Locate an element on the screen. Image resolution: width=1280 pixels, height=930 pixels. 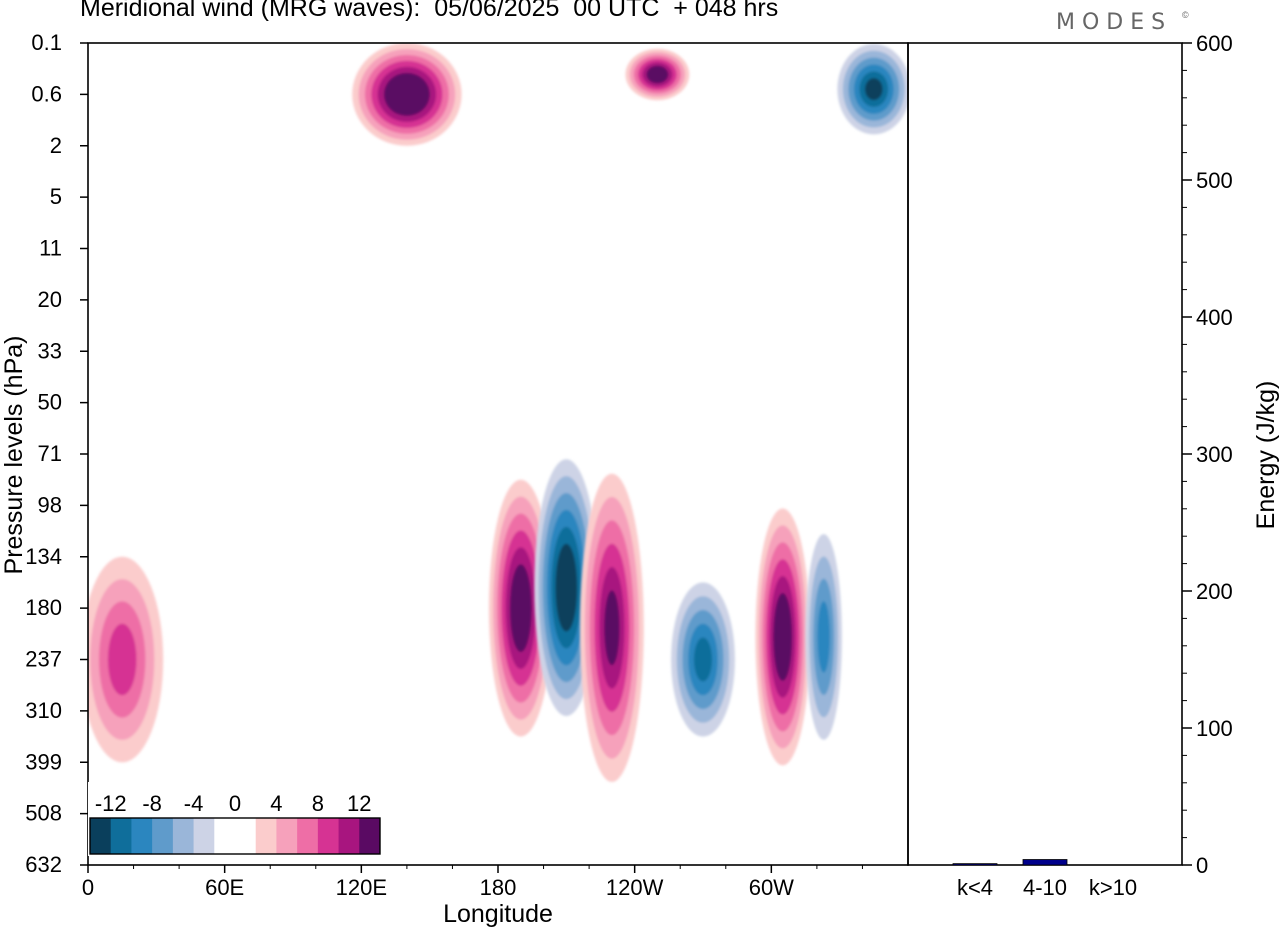
energy-tick-label: 300 is located at coordinates (1214, 454).